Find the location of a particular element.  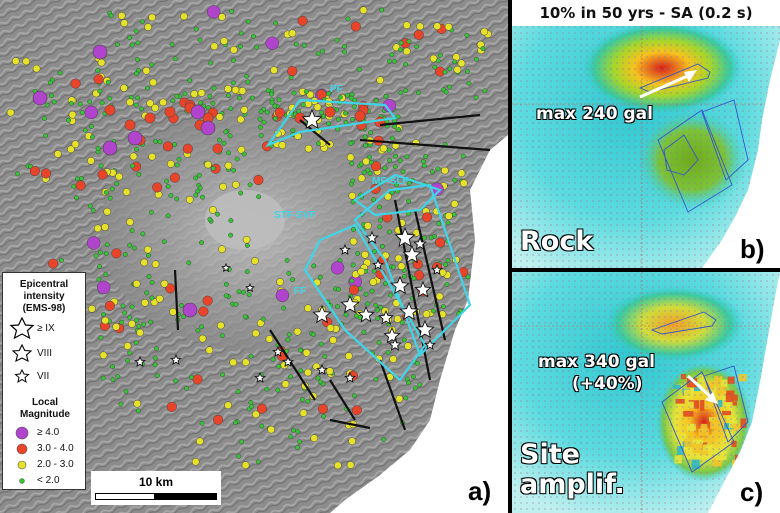

intensity-legend-title-3: (EMS-98) is located at coordinates (44, 308).